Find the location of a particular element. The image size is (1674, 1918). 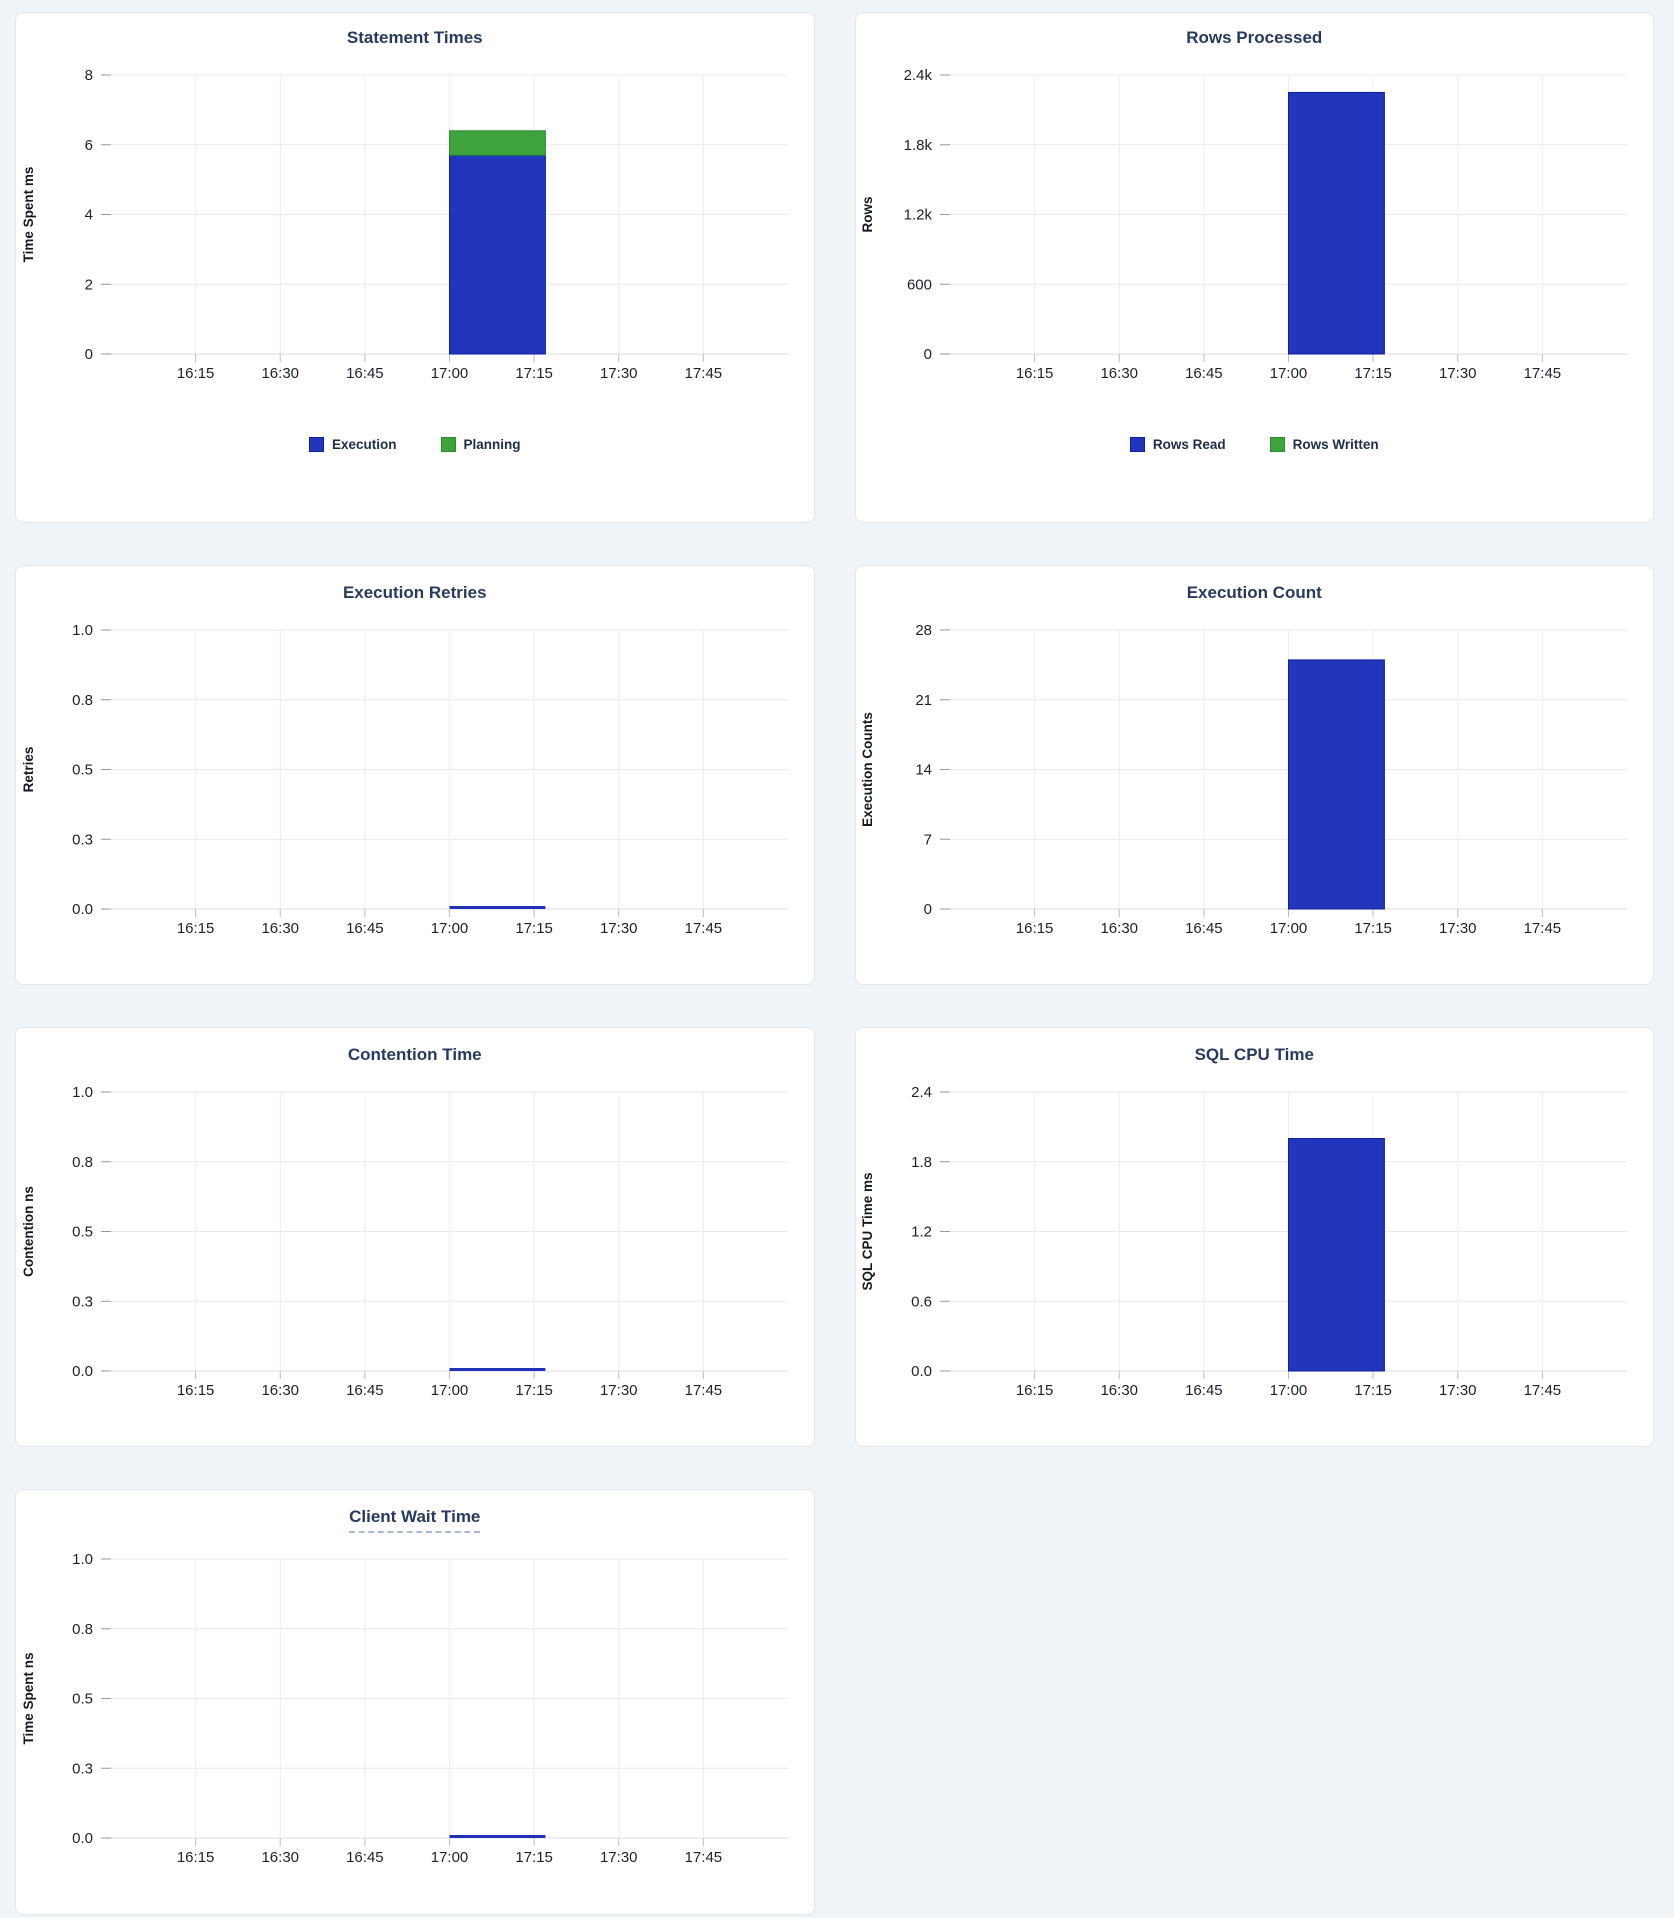

svg-text: 7 is located at coordinates (928, 839).